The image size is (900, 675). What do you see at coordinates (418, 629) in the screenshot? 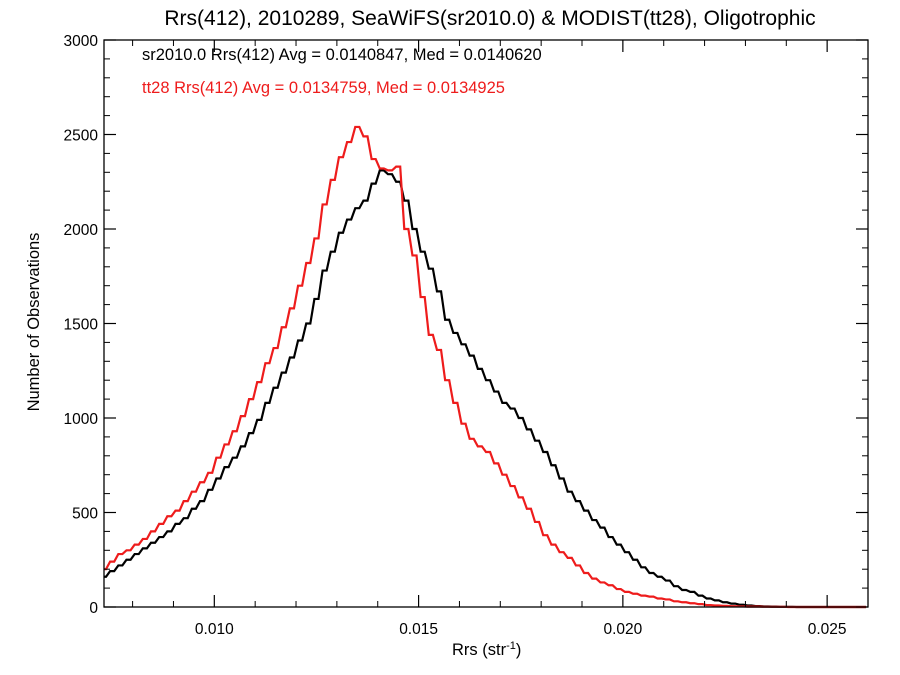
I see `x-tick-label: 0.015` at bounding box center [418, 629].